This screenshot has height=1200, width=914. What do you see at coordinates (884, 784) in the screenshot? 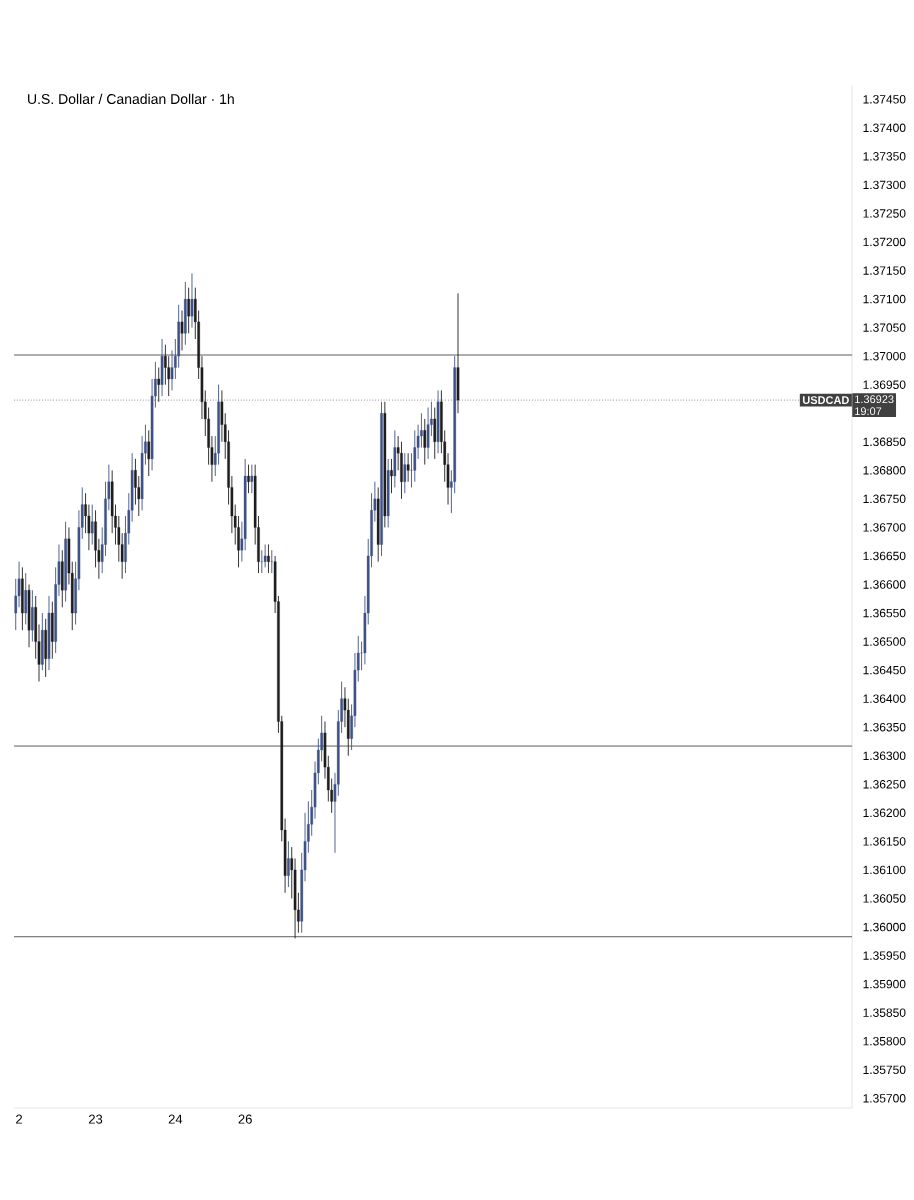
I see `y-tick-label: 1.36250` at bounding box center [884, 784].